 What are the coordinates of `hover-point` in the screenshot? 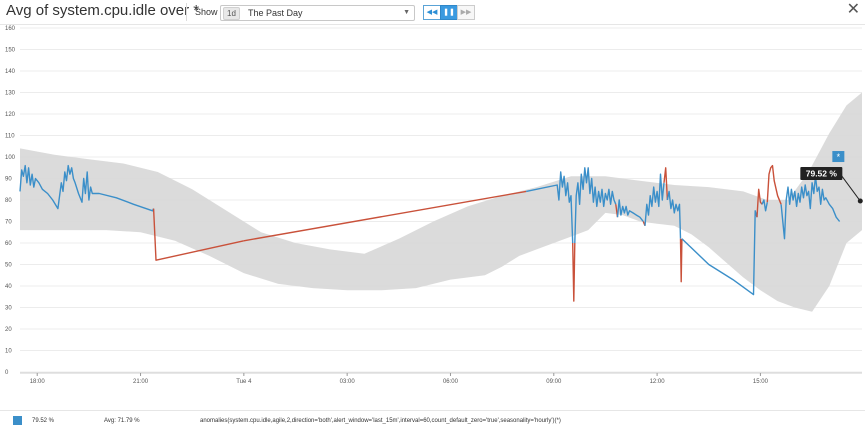 It's located at (860, 201).